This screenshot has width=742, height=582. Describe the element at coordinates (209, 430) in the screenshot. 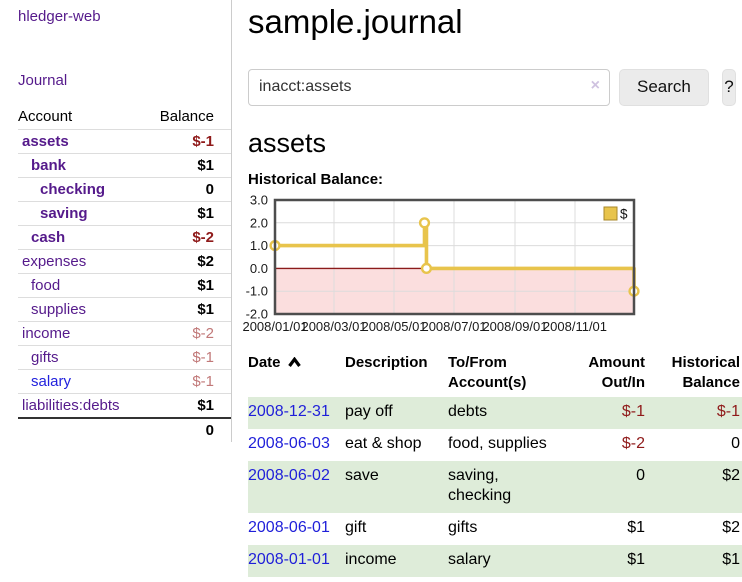

I see `accounts-total-value: 0` at that location.